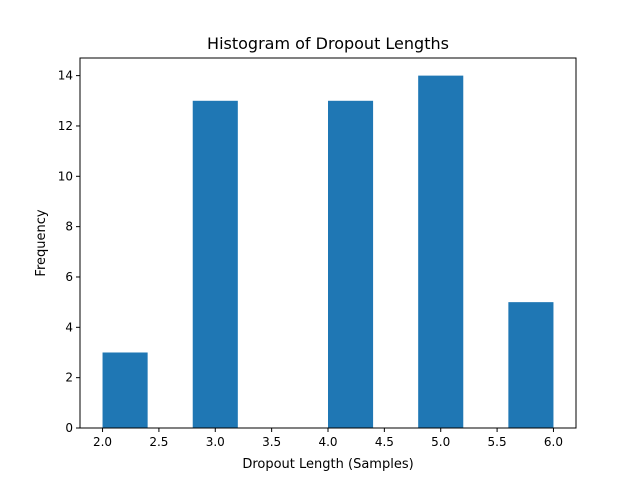 This screenshot has width=640, height=480. Describe the element at coordinates (497, 442) in the screenshot. I see `x-tick-label: 5.5` at that location.